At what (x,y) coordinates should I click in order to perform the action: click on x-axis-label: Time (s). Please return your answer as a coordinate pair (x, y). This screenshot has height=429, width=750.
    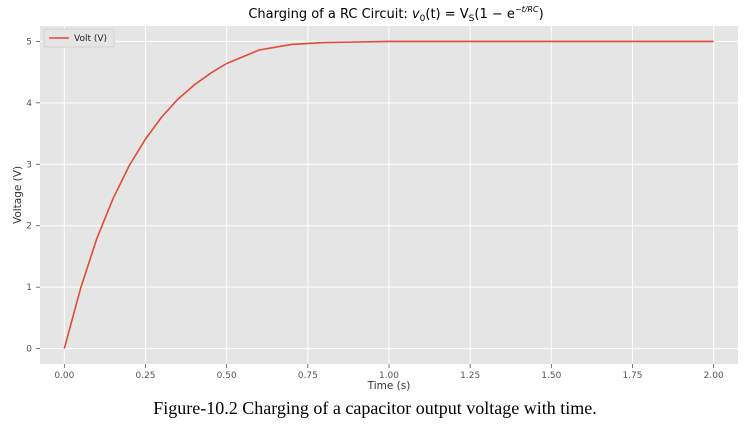
    Looking at the image, I should click on (389, 386).